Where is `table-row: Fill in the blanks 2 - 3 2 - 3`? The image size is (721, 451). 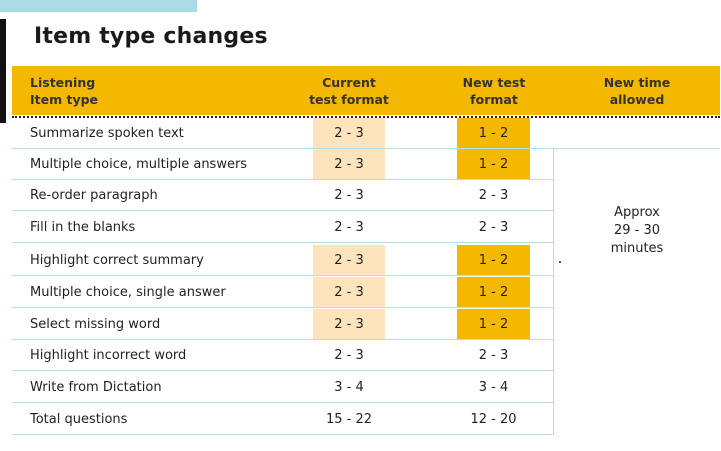
table-row: Fill in the blanks 2 - 3 2 - 3 is located at coordinates (366, 227).